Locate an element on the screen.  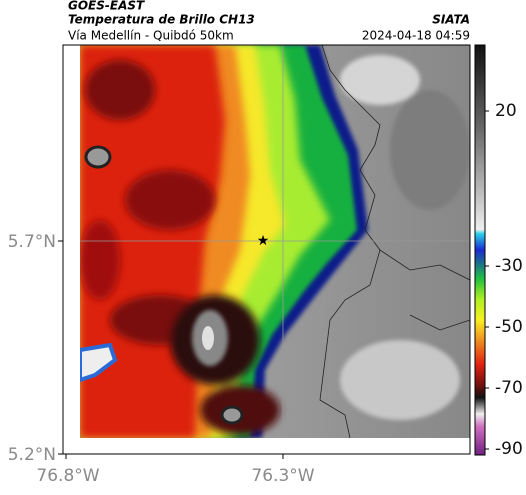
lon-label: 76.8°W is located at coordinates (67, 476).